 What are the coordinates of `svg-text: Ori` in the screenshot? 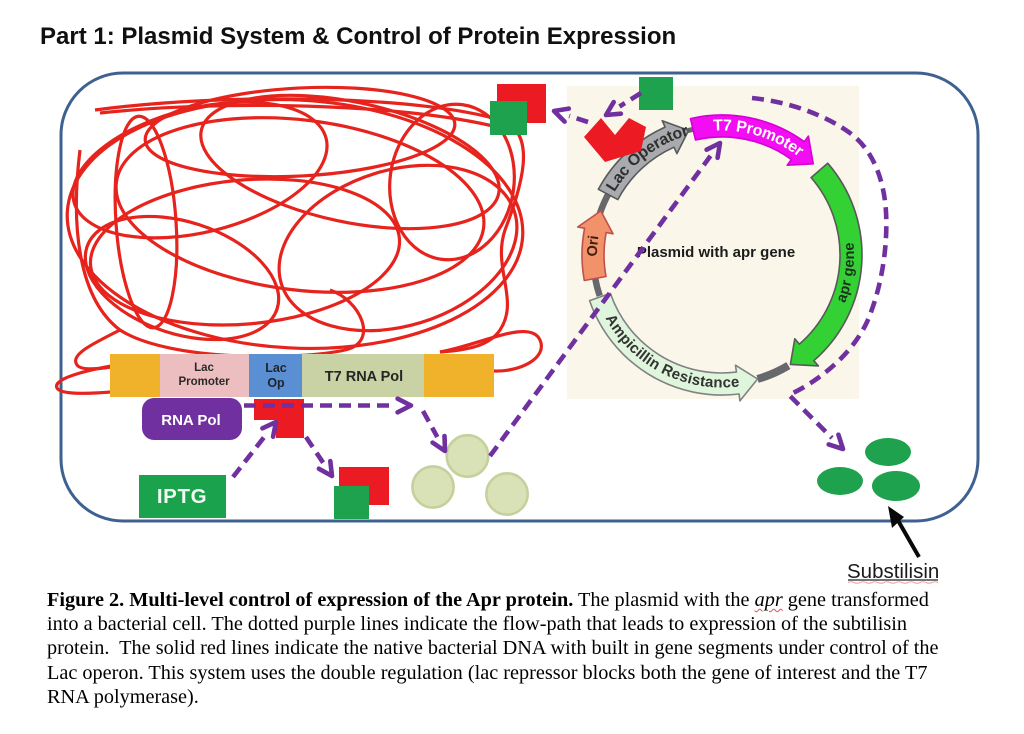 It's located at (594, 245).